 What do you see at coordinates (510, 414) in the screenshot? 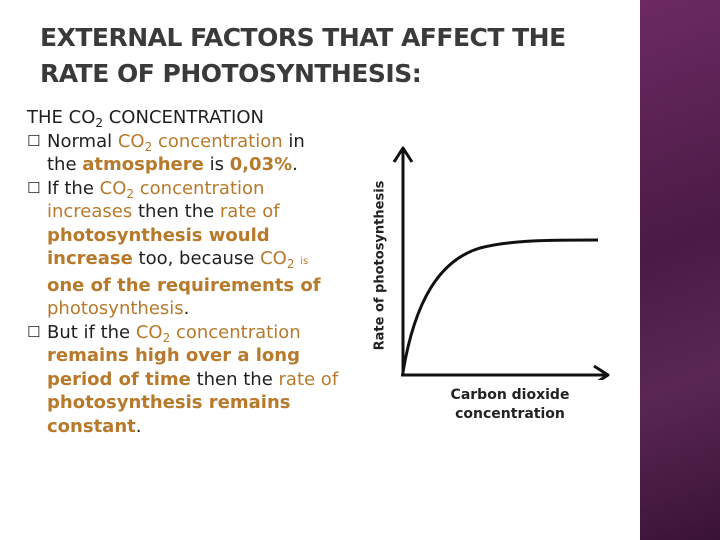
I see `x-axis-label-line-2: concentration` at bounding box center [510, 414].